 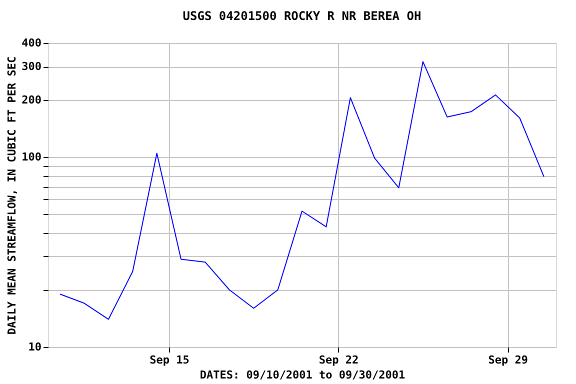 I want to click on x-axis-title: DATES: 09/10/2001 to 09/30/2001, so click(x=303, y=375).